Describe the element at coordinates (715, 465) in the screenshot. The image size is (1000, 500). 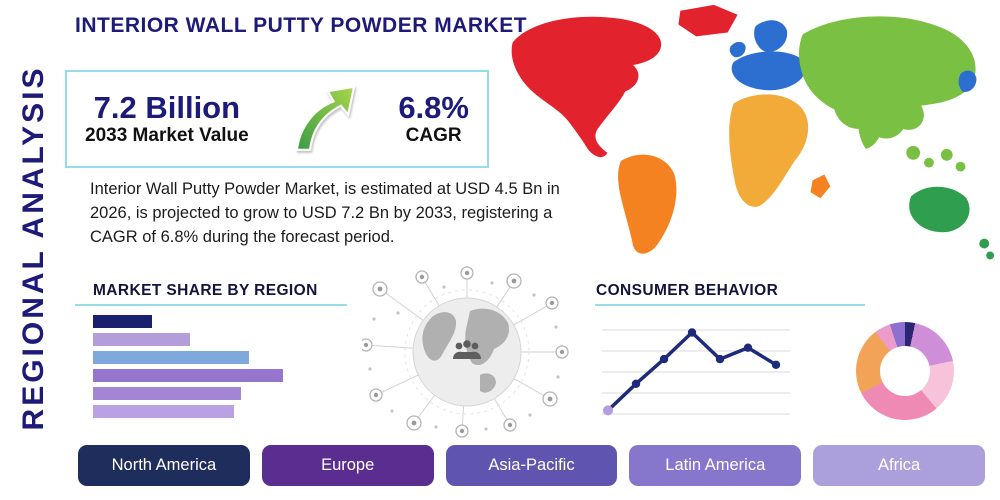
I see `region-button-latin-america: Latin America` at that location.